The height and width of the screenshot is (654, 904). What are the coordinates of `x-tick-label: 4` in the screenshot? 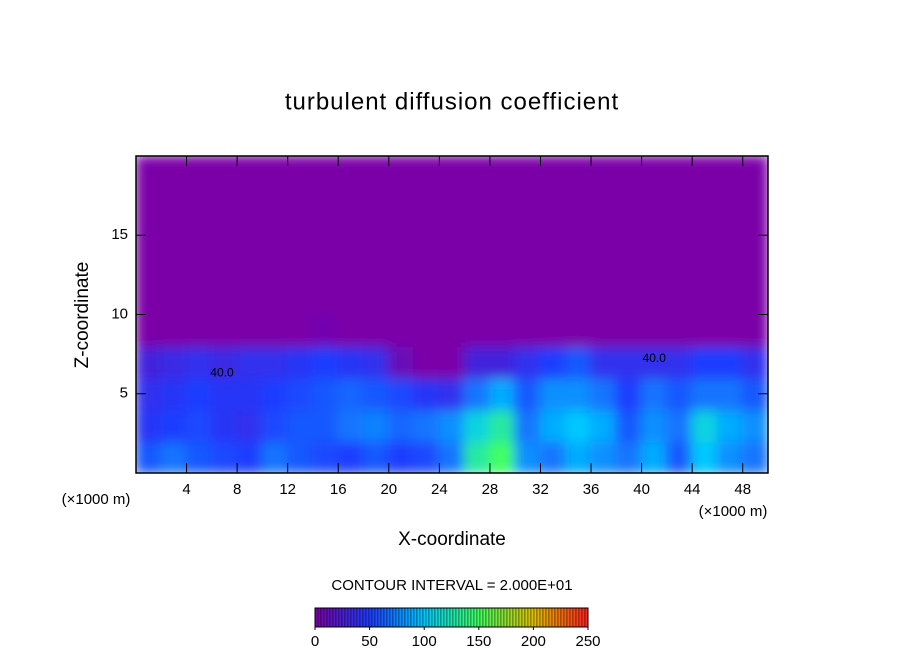 It's located at (186, 489).